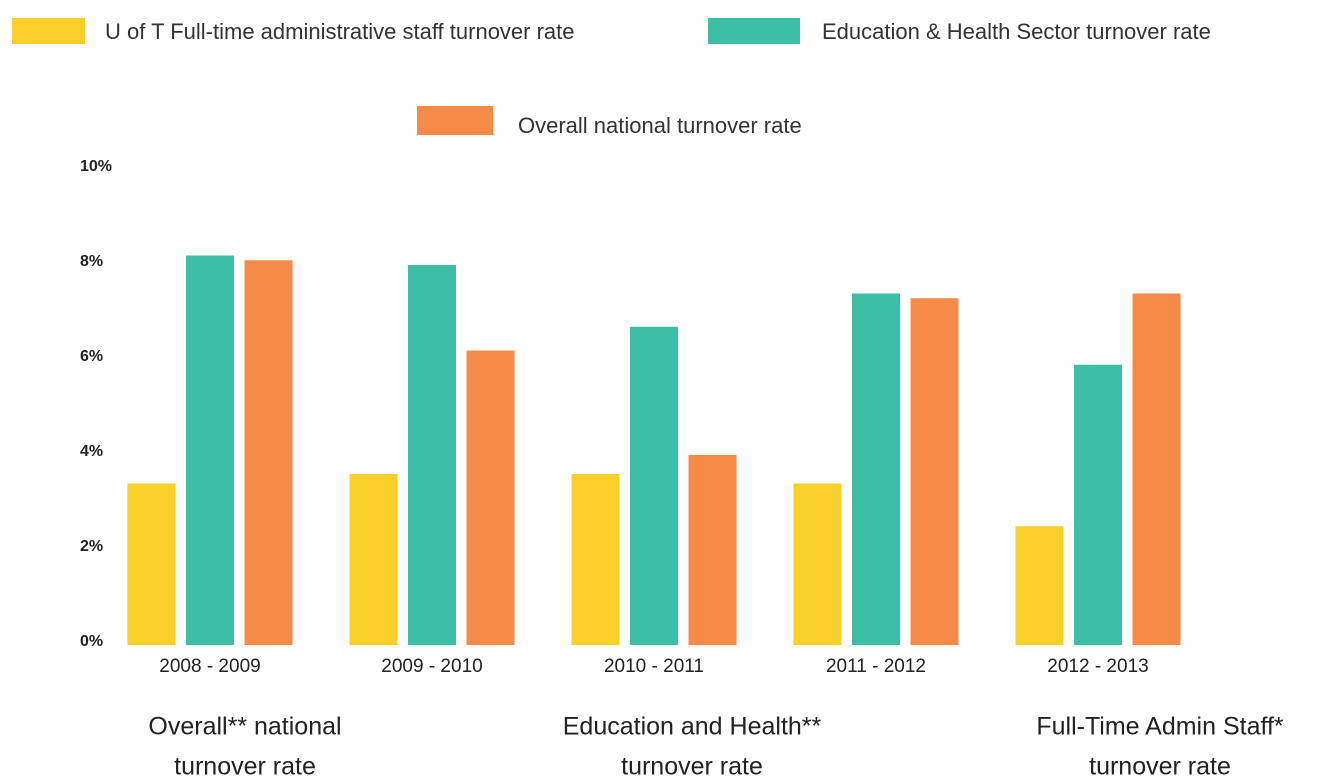 The height and width of the screenshot is (781, 1331). Describe the element at coordinates (1097, 666) in the screenshot. I see `x-tick-label: 2012 - 2013` at that location.